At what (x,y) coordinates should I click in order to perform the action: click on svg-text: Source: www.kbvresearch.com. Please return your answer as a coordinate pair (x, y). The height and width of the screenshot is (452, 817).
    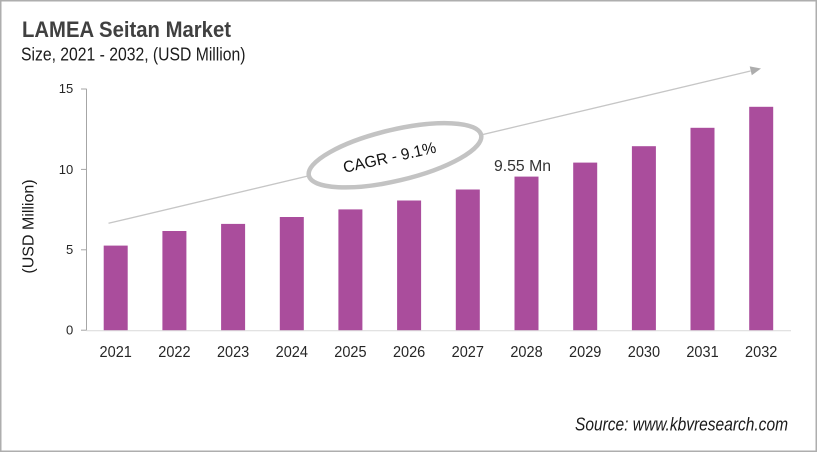
    Looking at the image, I should click on (681, 424).